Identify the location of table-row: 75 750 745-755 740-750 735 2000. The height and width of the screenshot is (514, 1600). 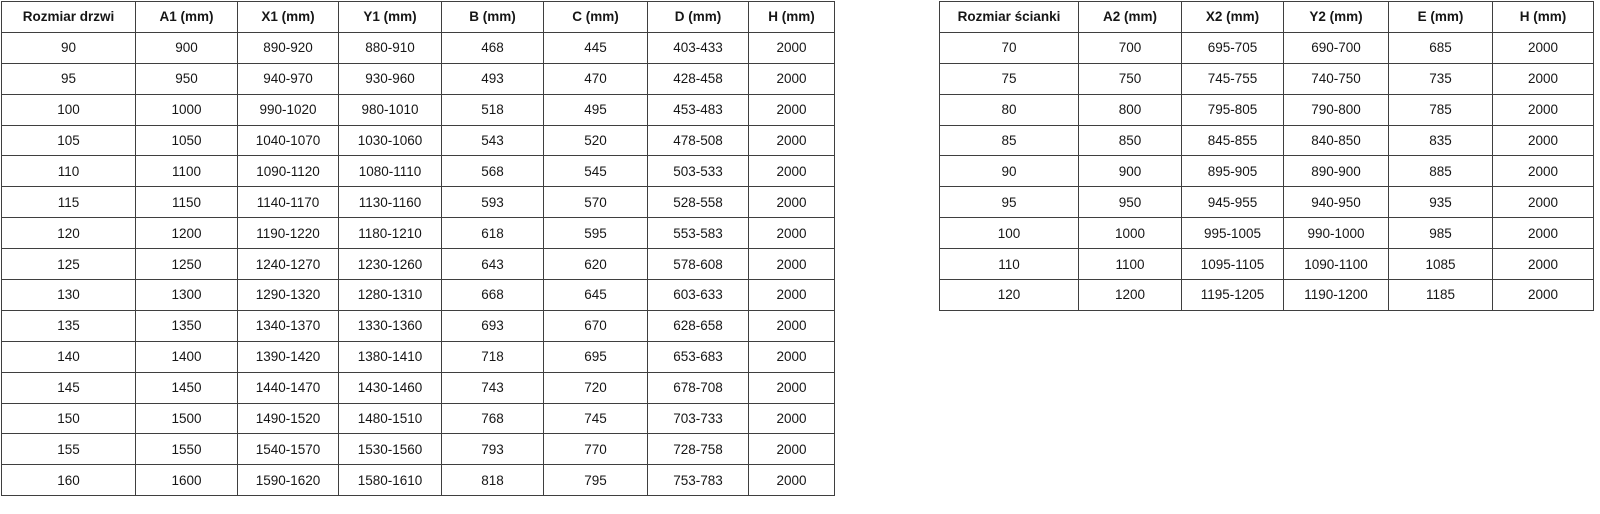
(1266, 78).